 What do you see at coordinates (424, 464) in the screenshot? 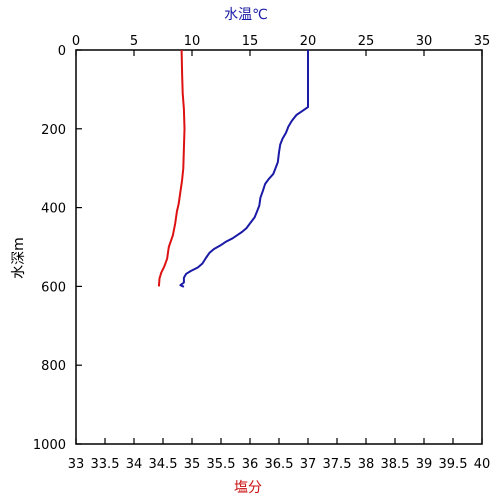
I see `bottom-axis-tick-label: 39` at bounding box center [424, 464].